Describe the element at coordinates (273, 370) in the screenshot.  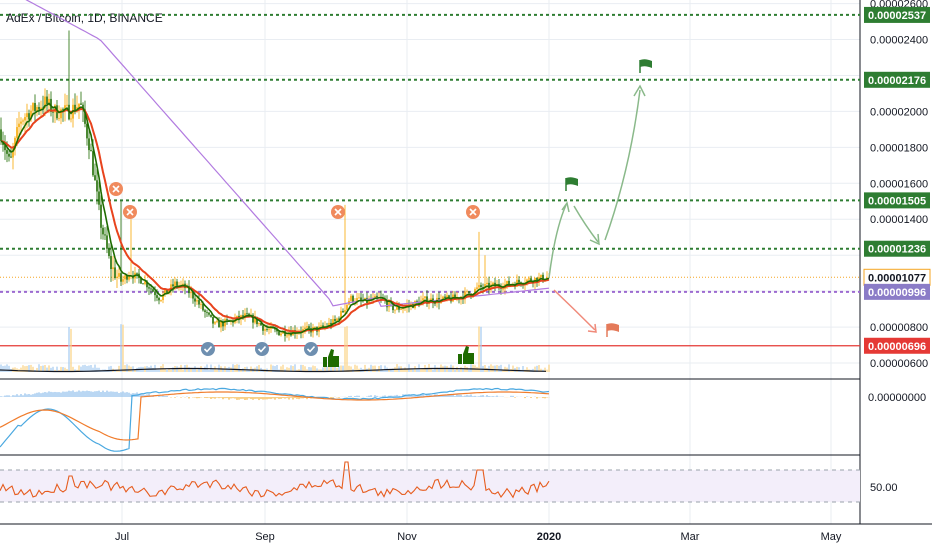
I see `volume-ma-line` at that location.